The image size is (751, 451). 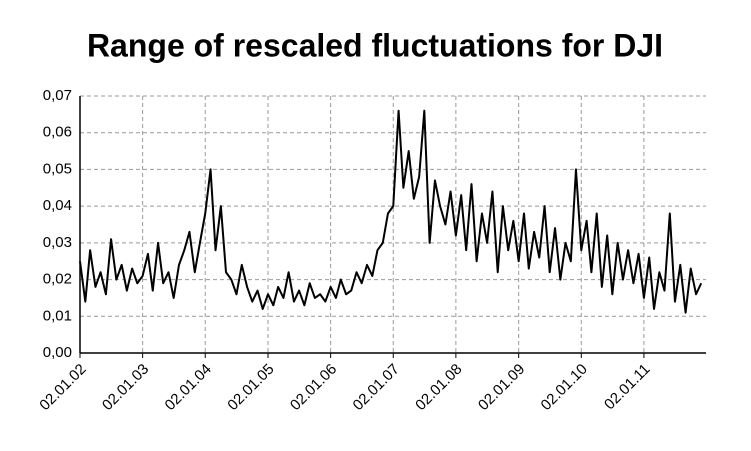 I want to click on y-tick-label: 0,01, so click(x=57, y=315).